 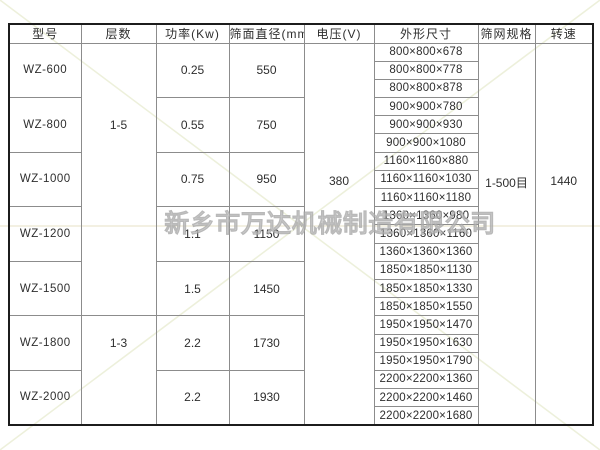 I want to click on model-cell: WZ-1500, so click(x=45, y=288).